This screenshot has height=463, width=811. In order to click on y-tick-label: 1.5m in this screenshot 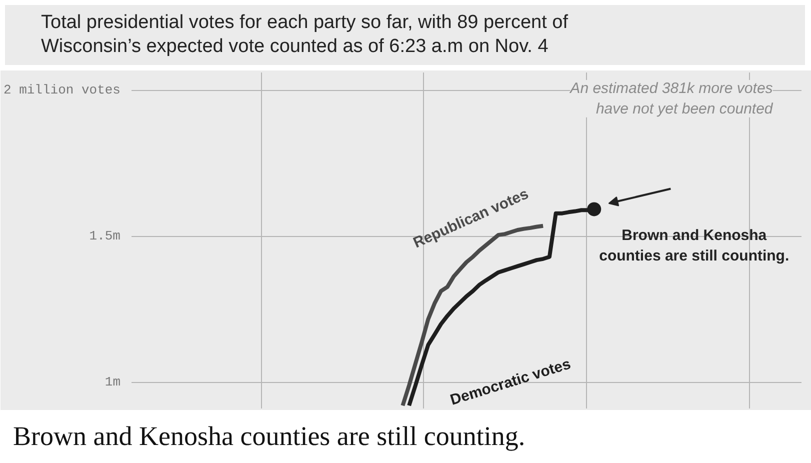, I will do `click(105, 236)`.